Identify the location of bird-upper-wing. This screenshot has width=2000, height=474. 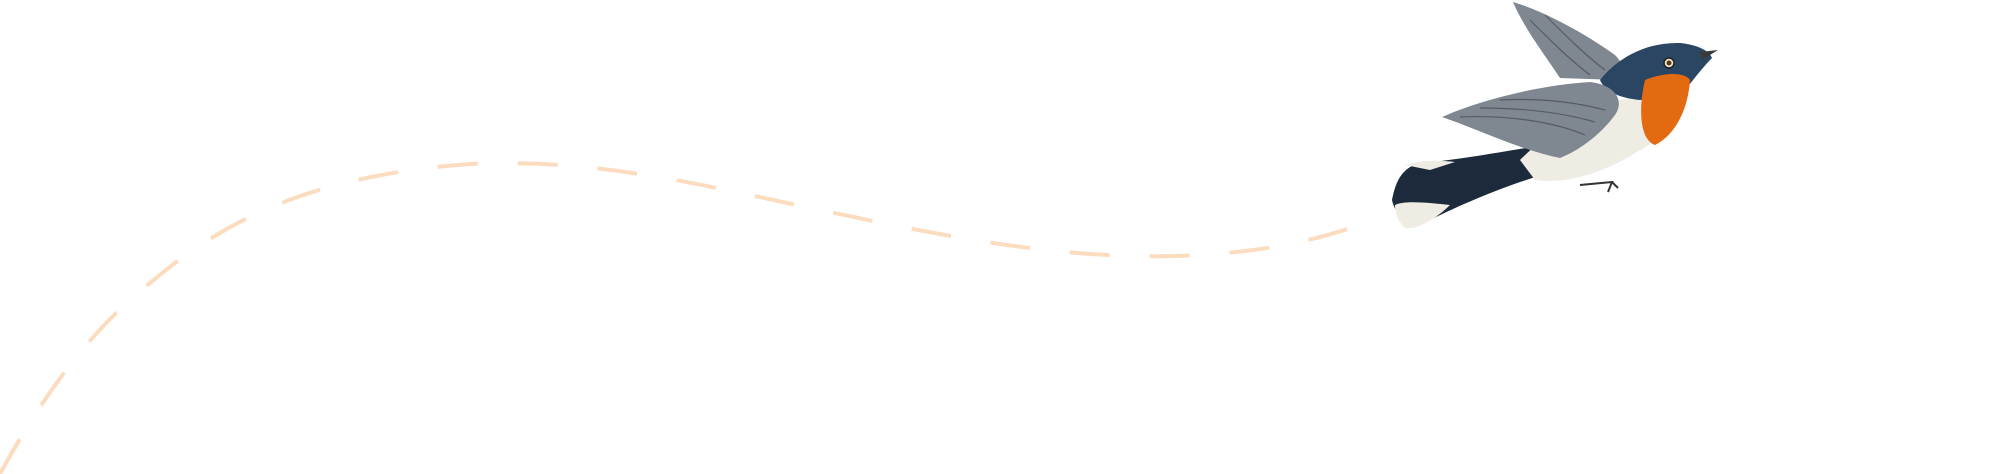
(1568, 41).